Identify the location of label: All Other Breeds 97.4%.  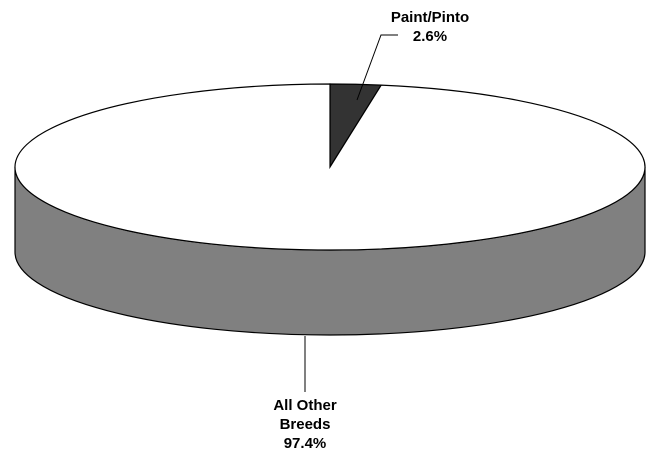
(305, 424).